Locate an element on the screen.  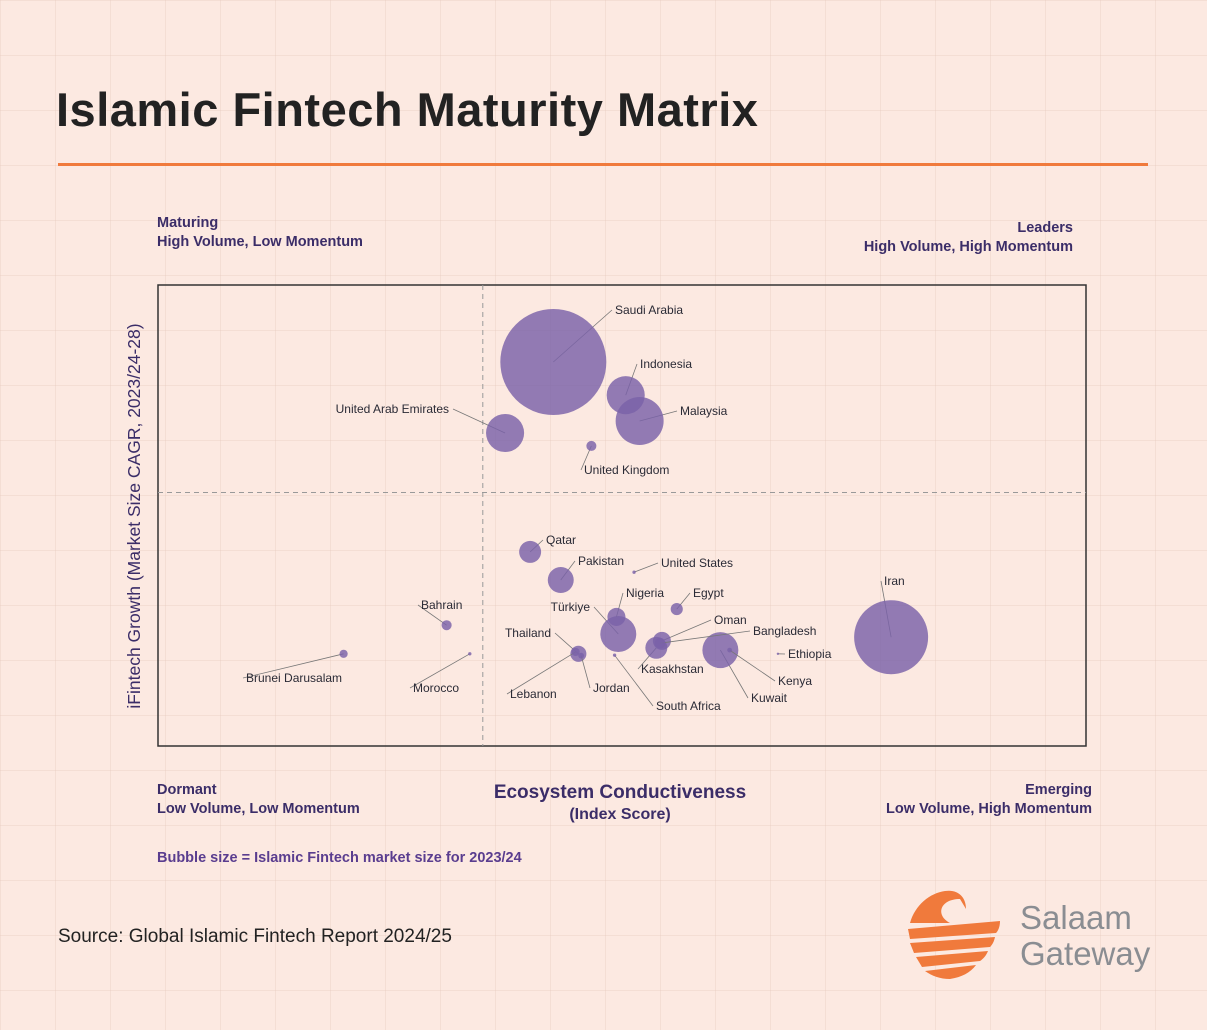
bubble-united-kingdom is located at coordinates (591, 445).